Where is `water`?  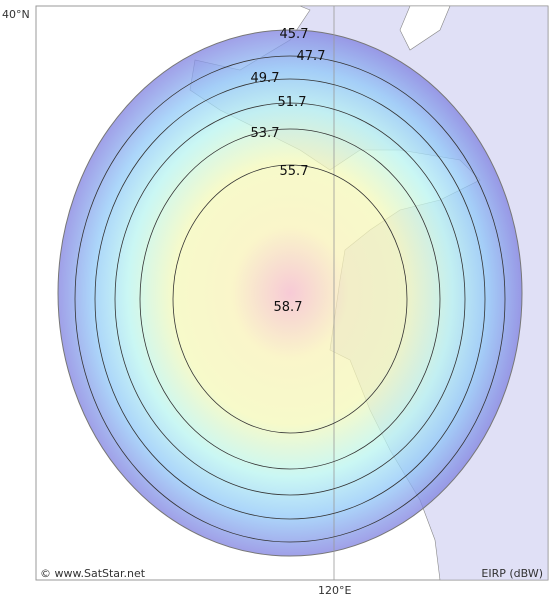
water is located at coordinates (425, 28).